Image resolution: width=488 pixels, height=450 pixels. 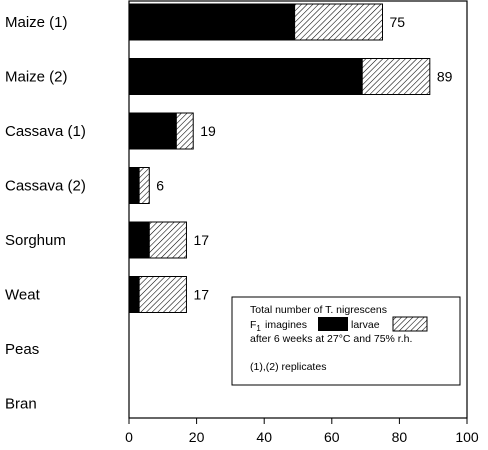 What do you see at coordinates (201, 240) in the screenshot?
I see `data-label-sorghum: 17` at bounding box center [201, 240].